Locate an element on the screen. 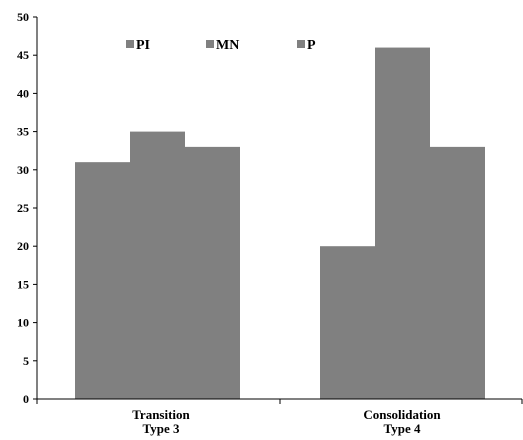 This screenshot has height=440, width=523. y-tick-label-35: 35 is located at coordinates (23, 132).